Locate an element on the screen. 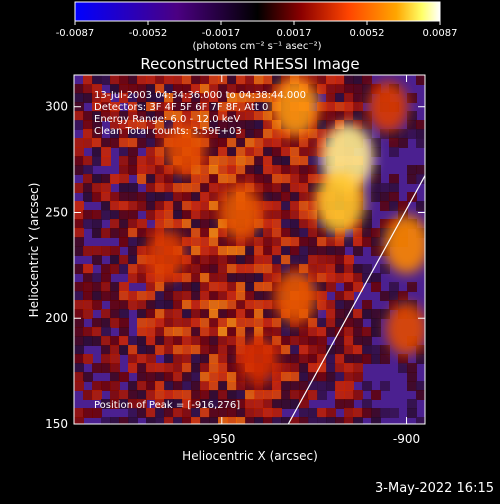 The width and height of the screenshot is (500, 504). x-tick-label: -950 is located at coordinates (221, 439).